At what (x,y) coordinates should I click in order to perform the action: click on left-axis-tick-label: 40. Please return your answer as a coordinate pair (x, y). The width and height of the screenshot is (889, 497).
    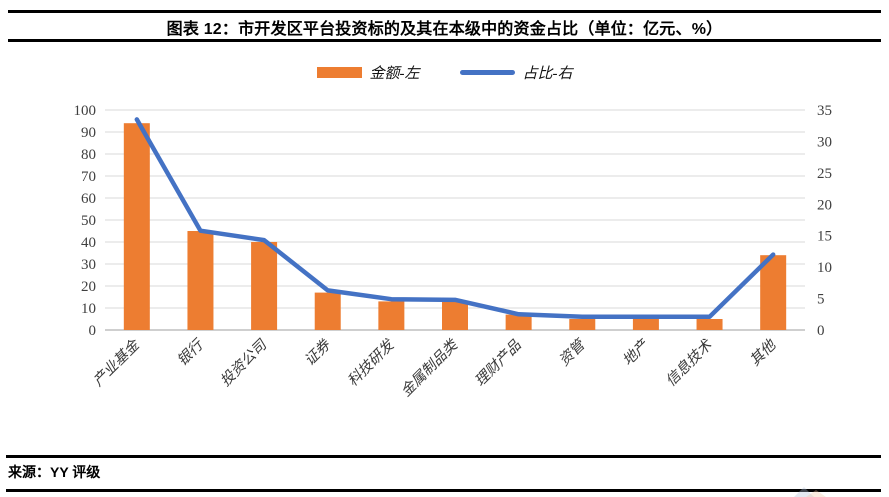
    Looking at the image, I should click on (88, 243).